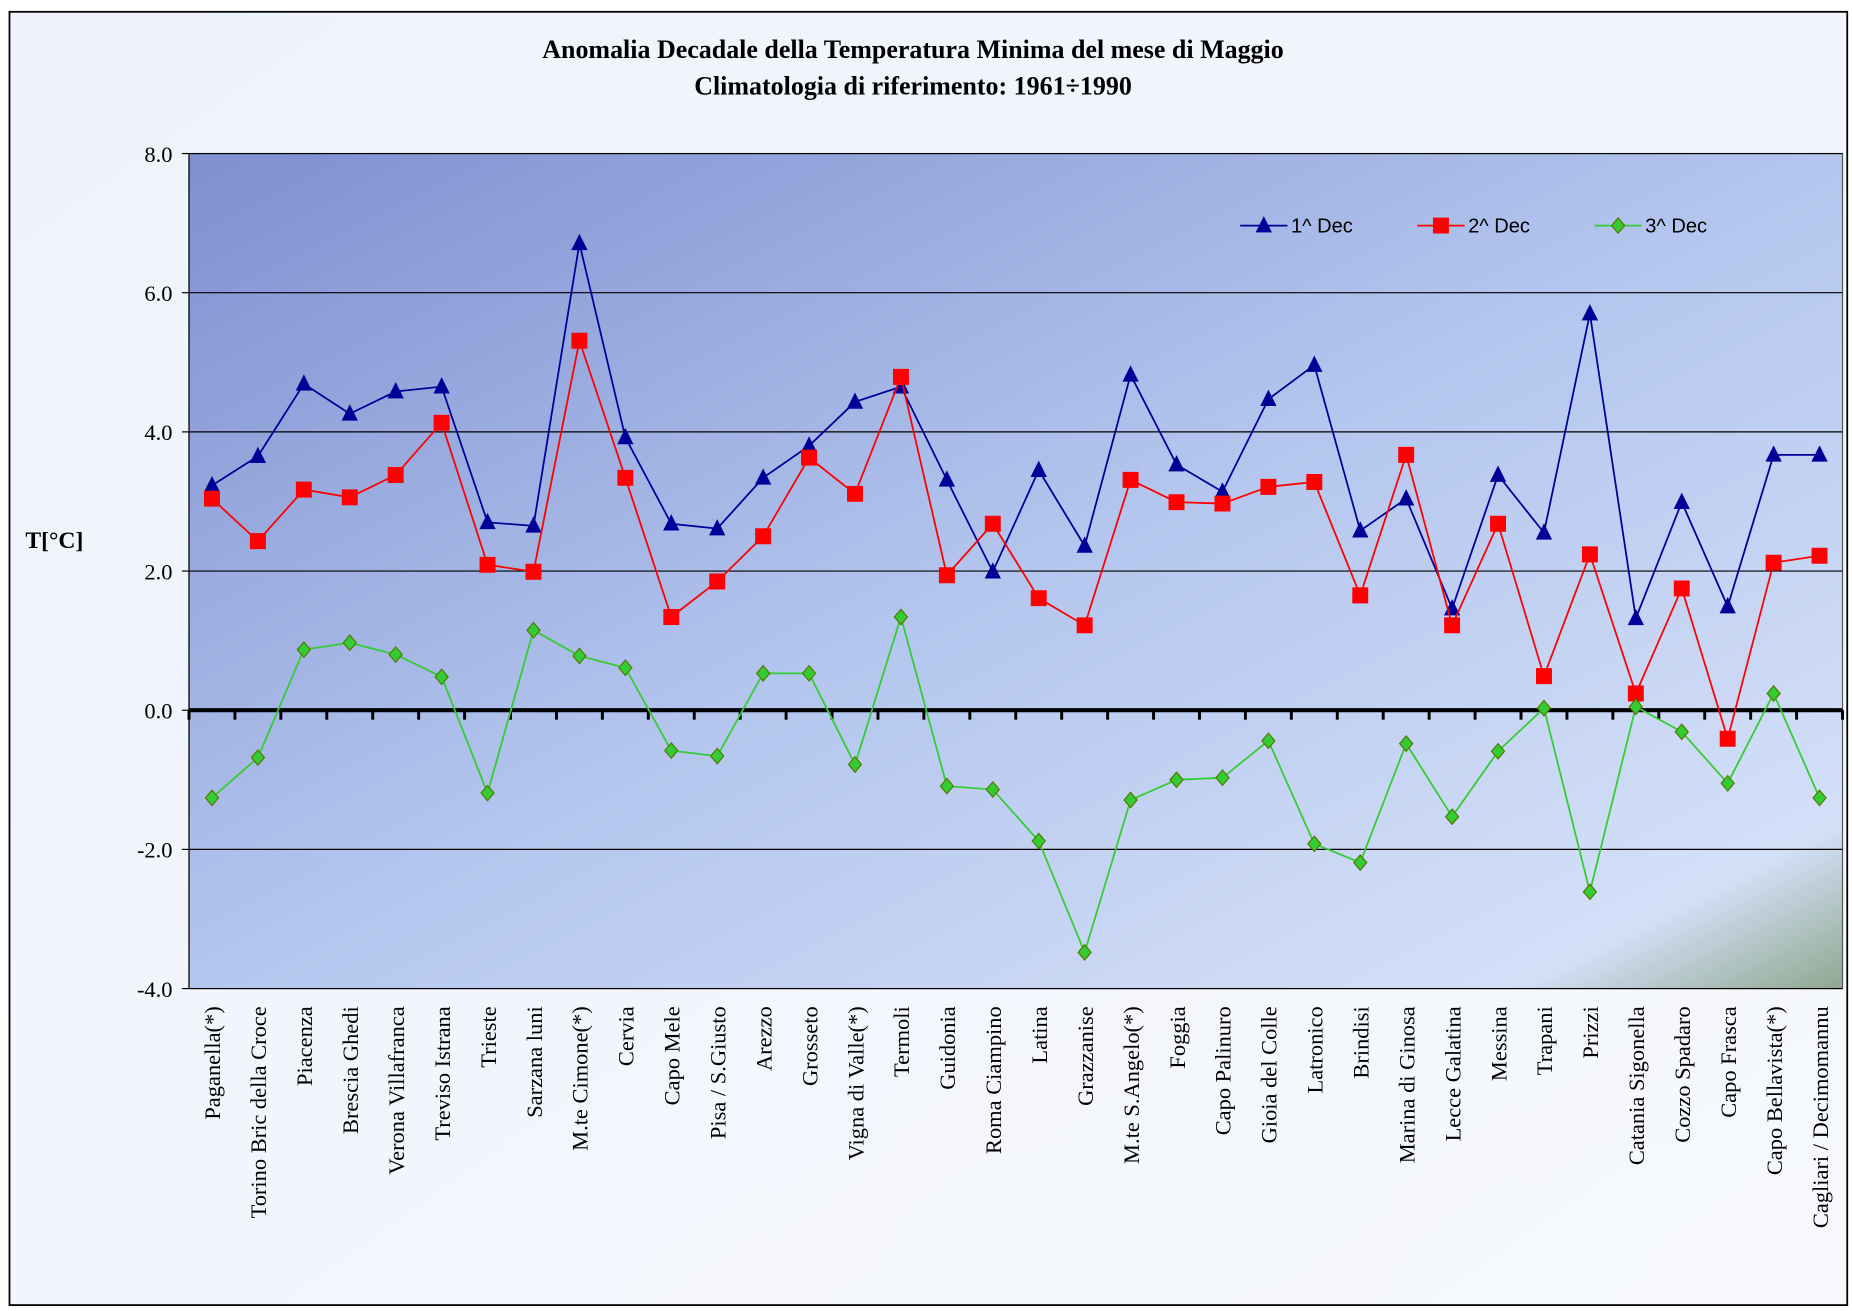 The image size is (1852, 1311). What do you see at coordinates (580, 1078) in the screenshot?
I see `x-tick-label: M.te Cimone(*)` at bounding box center [580, 1078].